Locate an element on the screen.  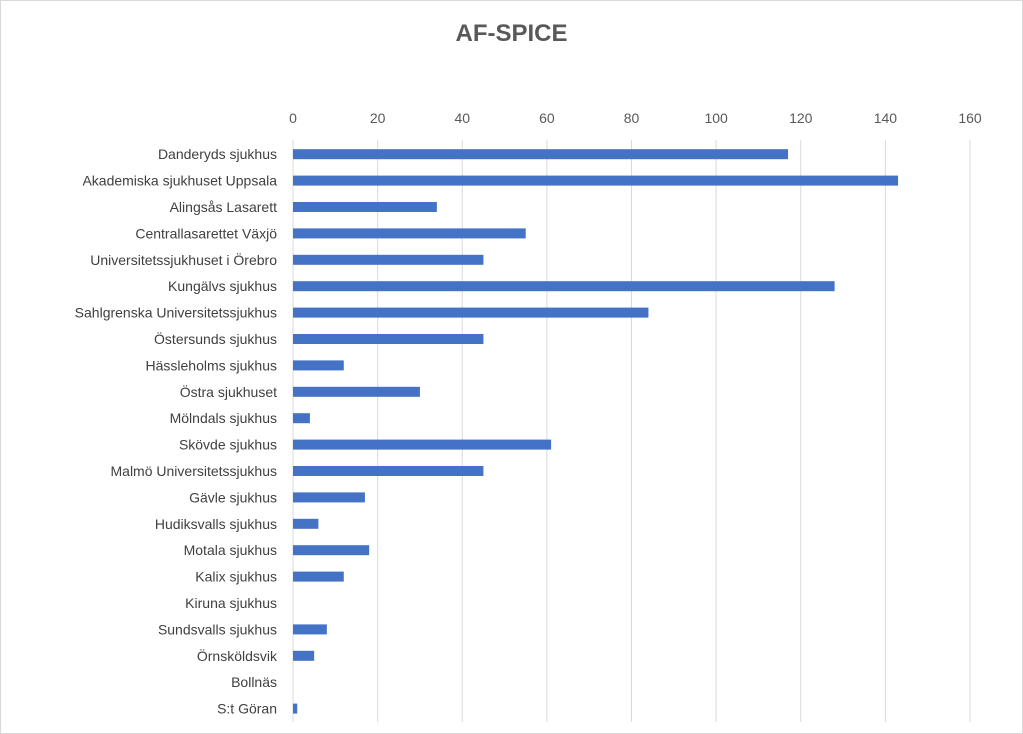
x-tick-label: 100 is located at coordinates (716, 118).